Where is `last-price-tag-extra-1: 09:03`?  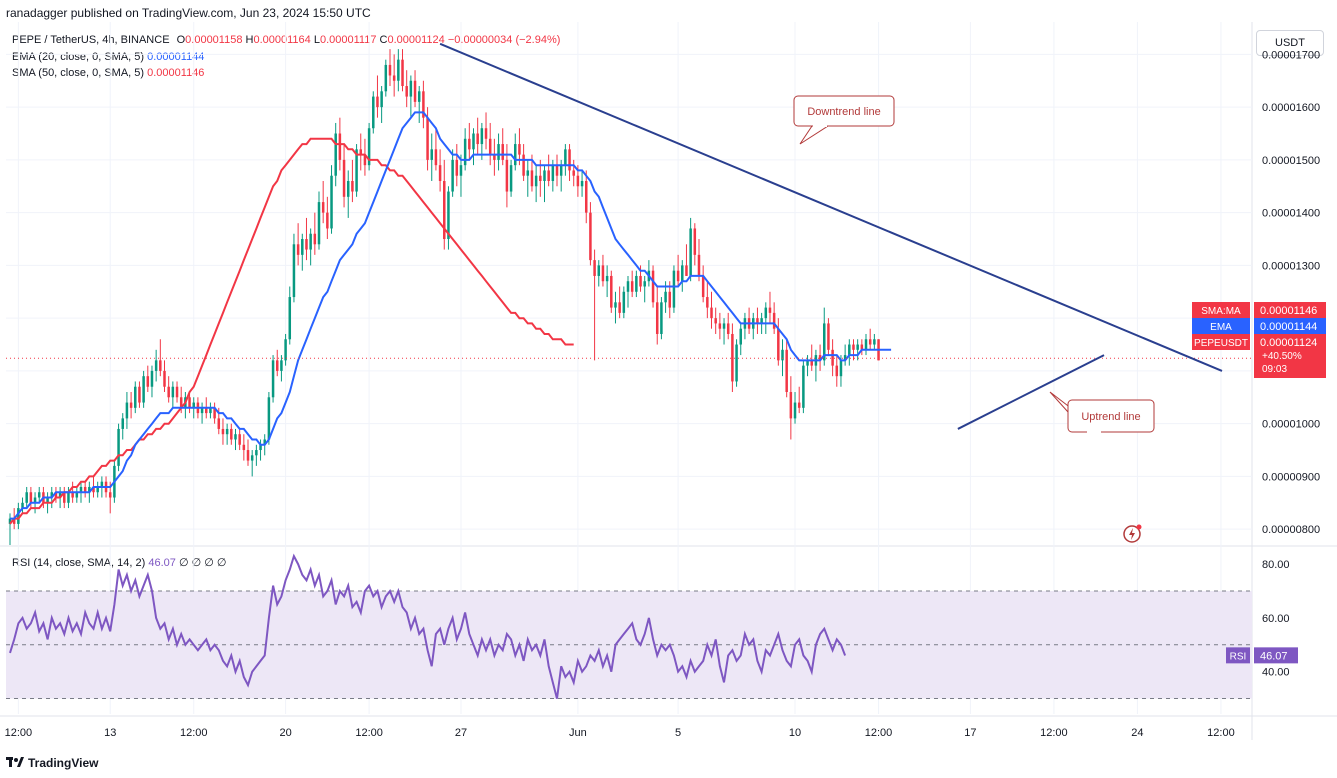
last-price-tag-extra-1: 09:03 is located at coordinates (1274, 369).